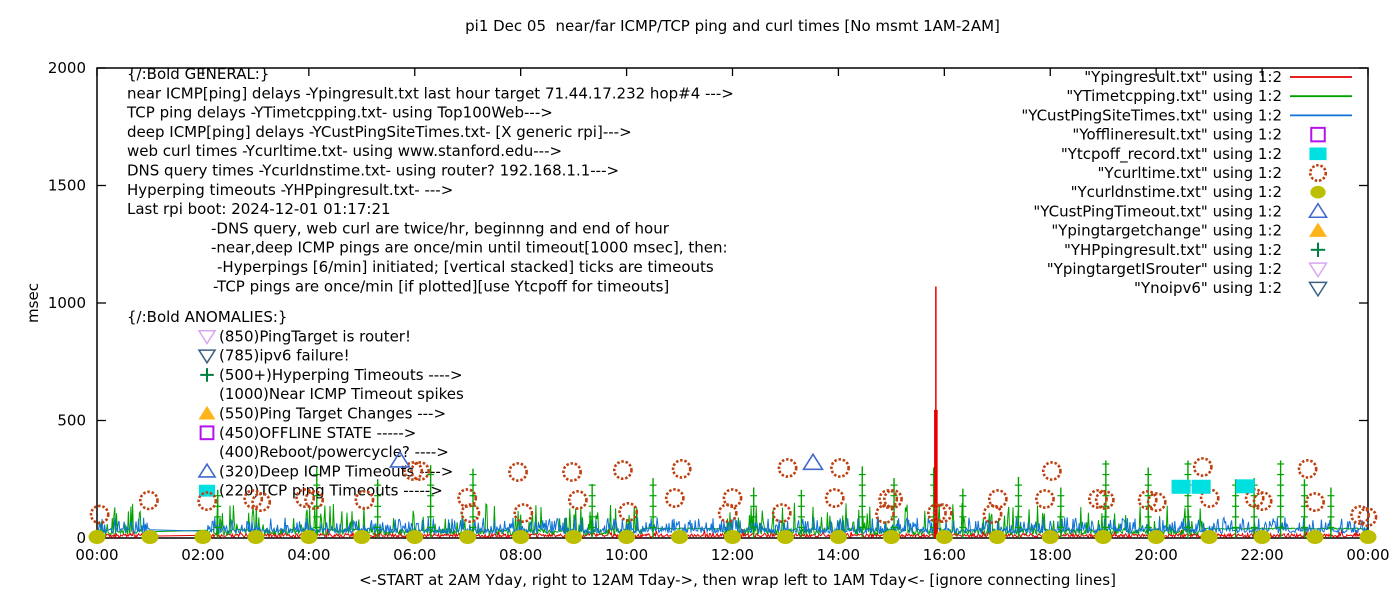 The image size is (1400, 600). I want to click on series-YTimetcpping.txt, so click(732, 519).